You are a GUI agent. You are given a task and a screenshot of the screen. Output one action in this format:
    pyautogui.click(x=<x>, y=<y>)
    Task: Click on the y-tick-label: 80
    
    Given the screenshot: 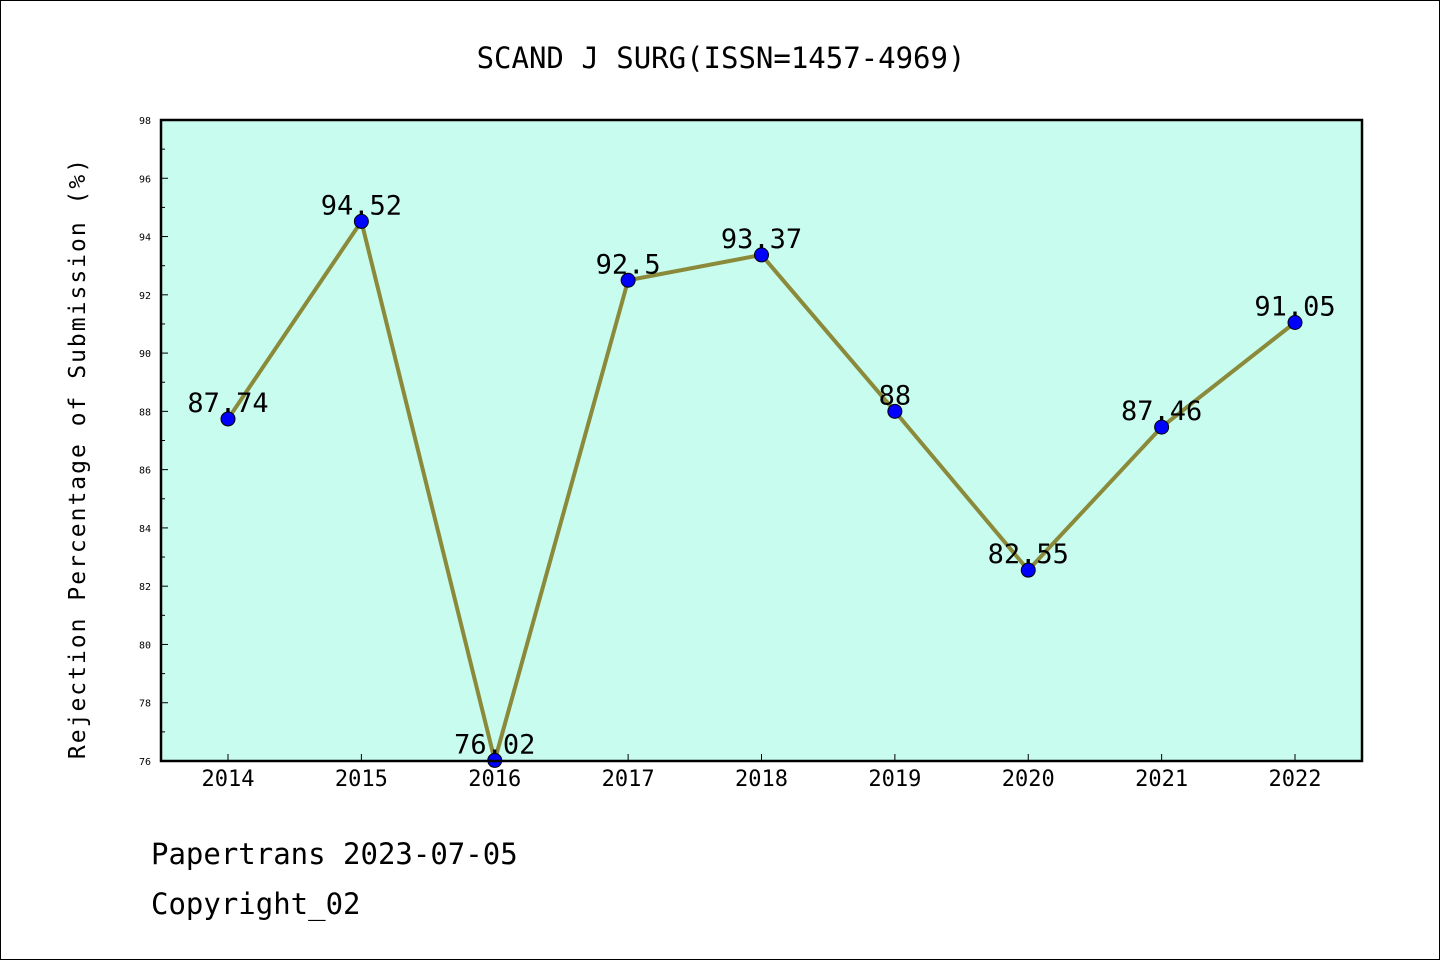 What is the action you would take?
    pyautogui.click(x=145, y=645)
    